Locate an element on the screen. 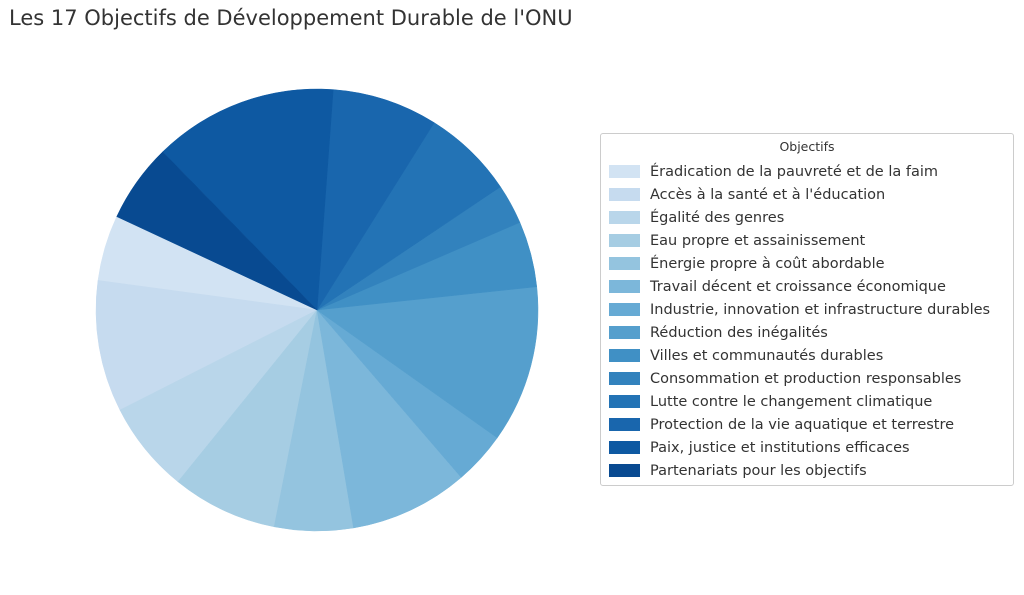 This screenshot has height=595, width=1024. legend-item: Éradication de la pauvreté et de la faim is located at coordinates (807, 171).